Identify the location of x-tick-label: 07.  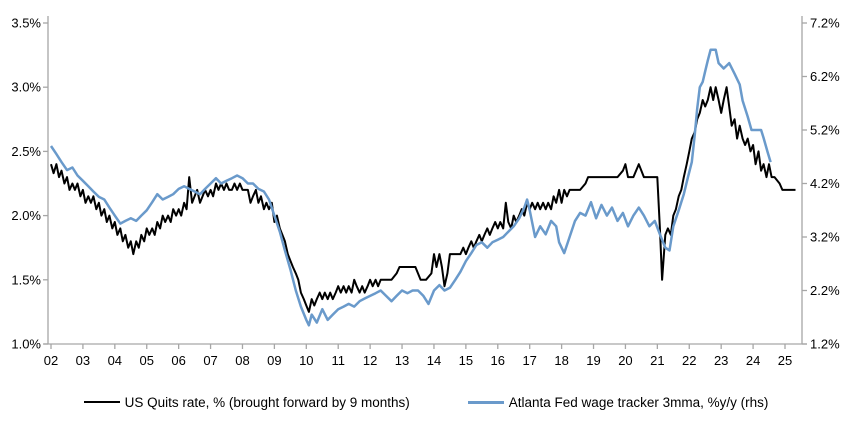
(210, 360).